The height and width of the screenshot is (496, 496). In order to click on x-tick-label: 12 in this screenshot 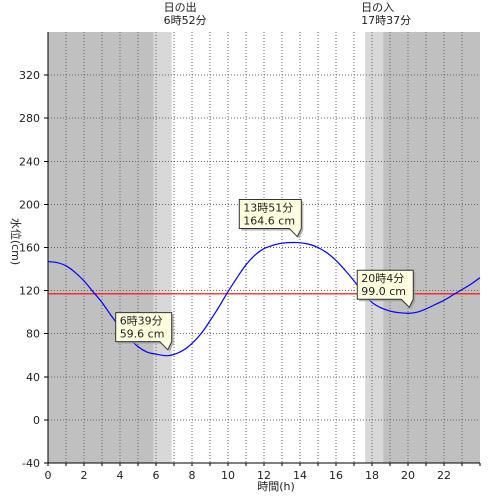, I will do `click(264, 475)`.